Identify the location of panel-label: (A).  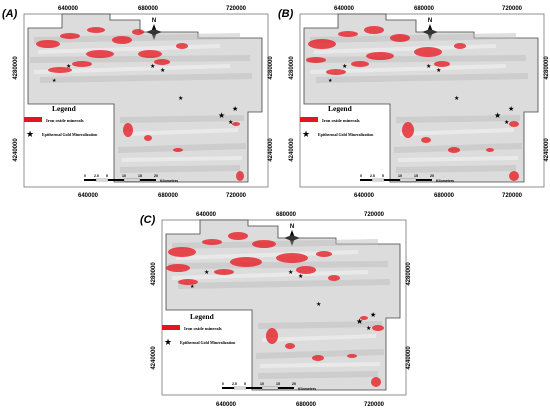
(10, 14).